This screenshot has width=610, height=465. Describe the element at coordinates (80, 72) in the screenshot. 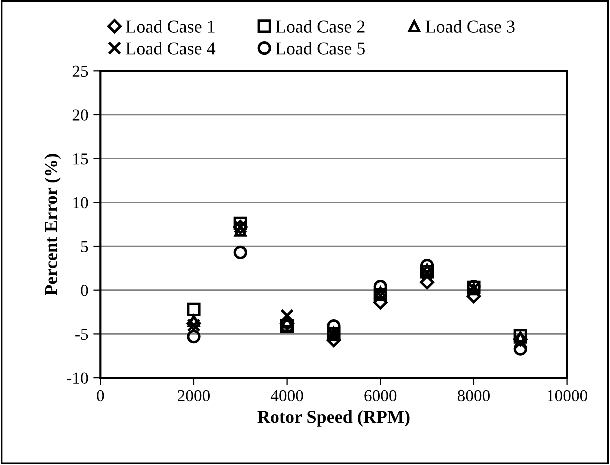

I see `y-tick-label: 25` at that location.